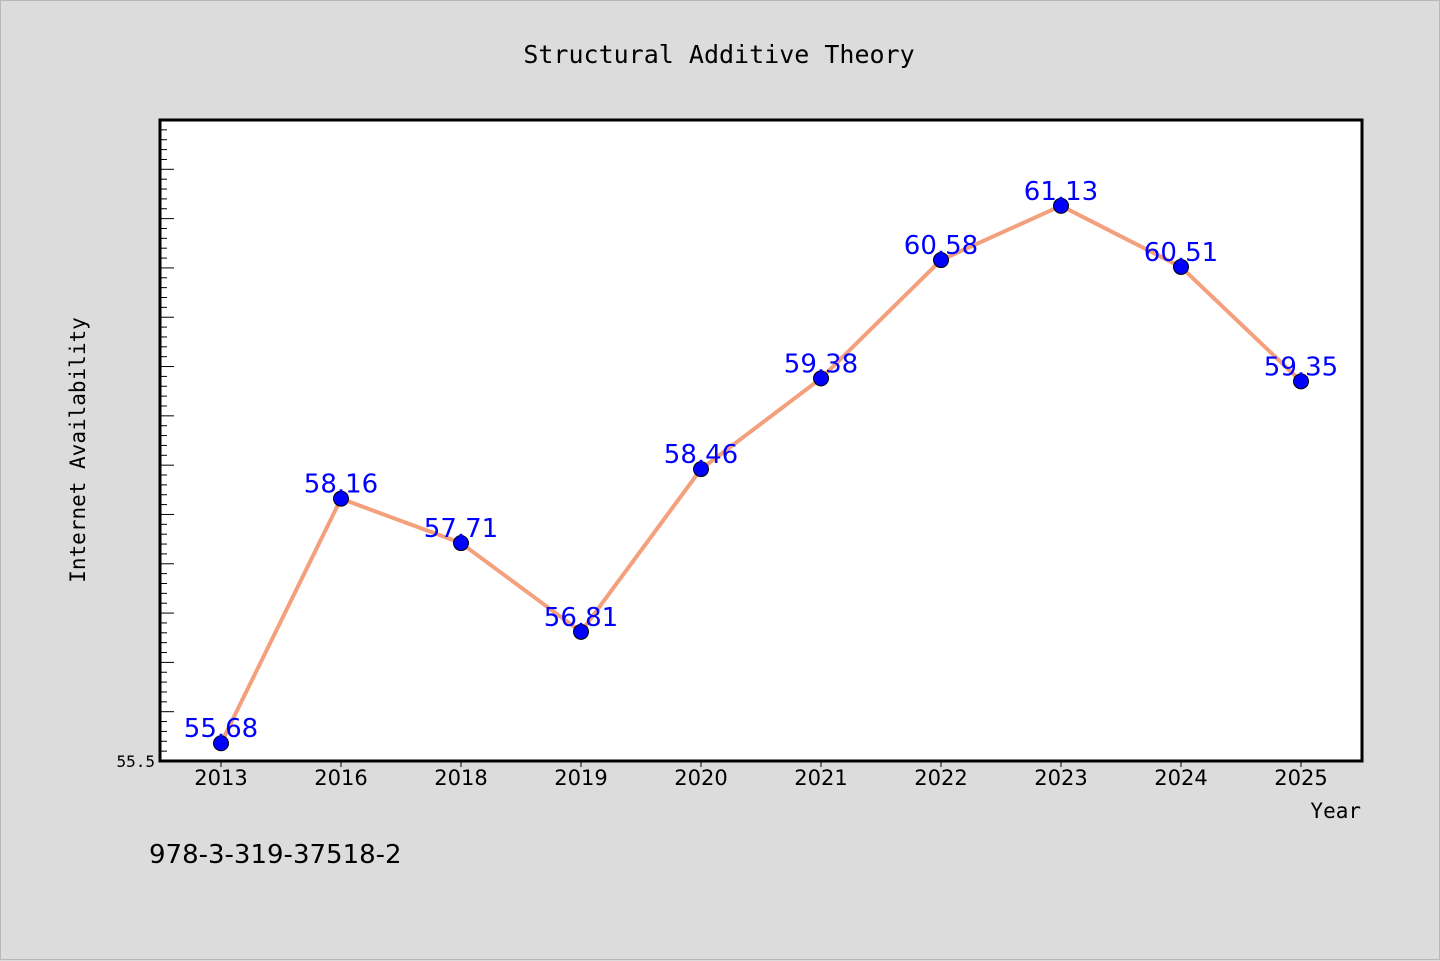 Image resolution: width=1440 pixels, height=961 pixels. I want to click on y-tick-label: 55.5, so click(135, 761).